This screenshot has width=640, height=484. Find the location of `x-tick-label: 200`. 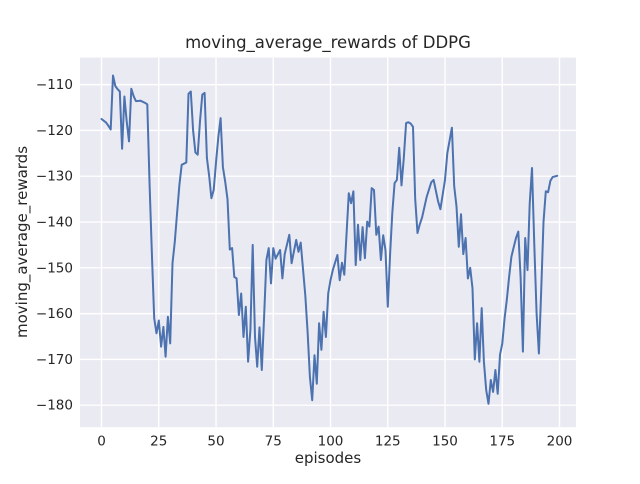

x-tick-label: 200 is located at coordinates (560, 442).